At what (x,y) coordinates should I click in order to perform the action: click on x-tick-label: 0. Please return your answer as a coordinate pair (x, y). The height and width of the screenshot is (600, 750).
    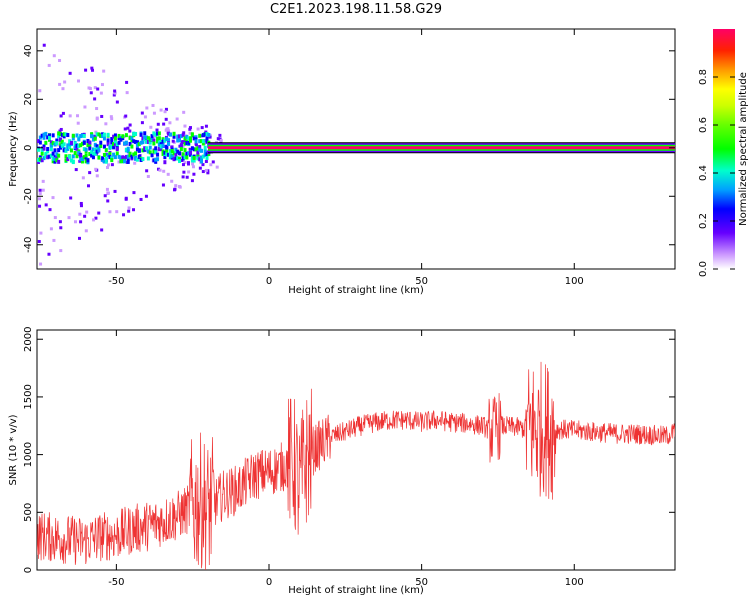
    Looking at the image, I should click on (269, 582).